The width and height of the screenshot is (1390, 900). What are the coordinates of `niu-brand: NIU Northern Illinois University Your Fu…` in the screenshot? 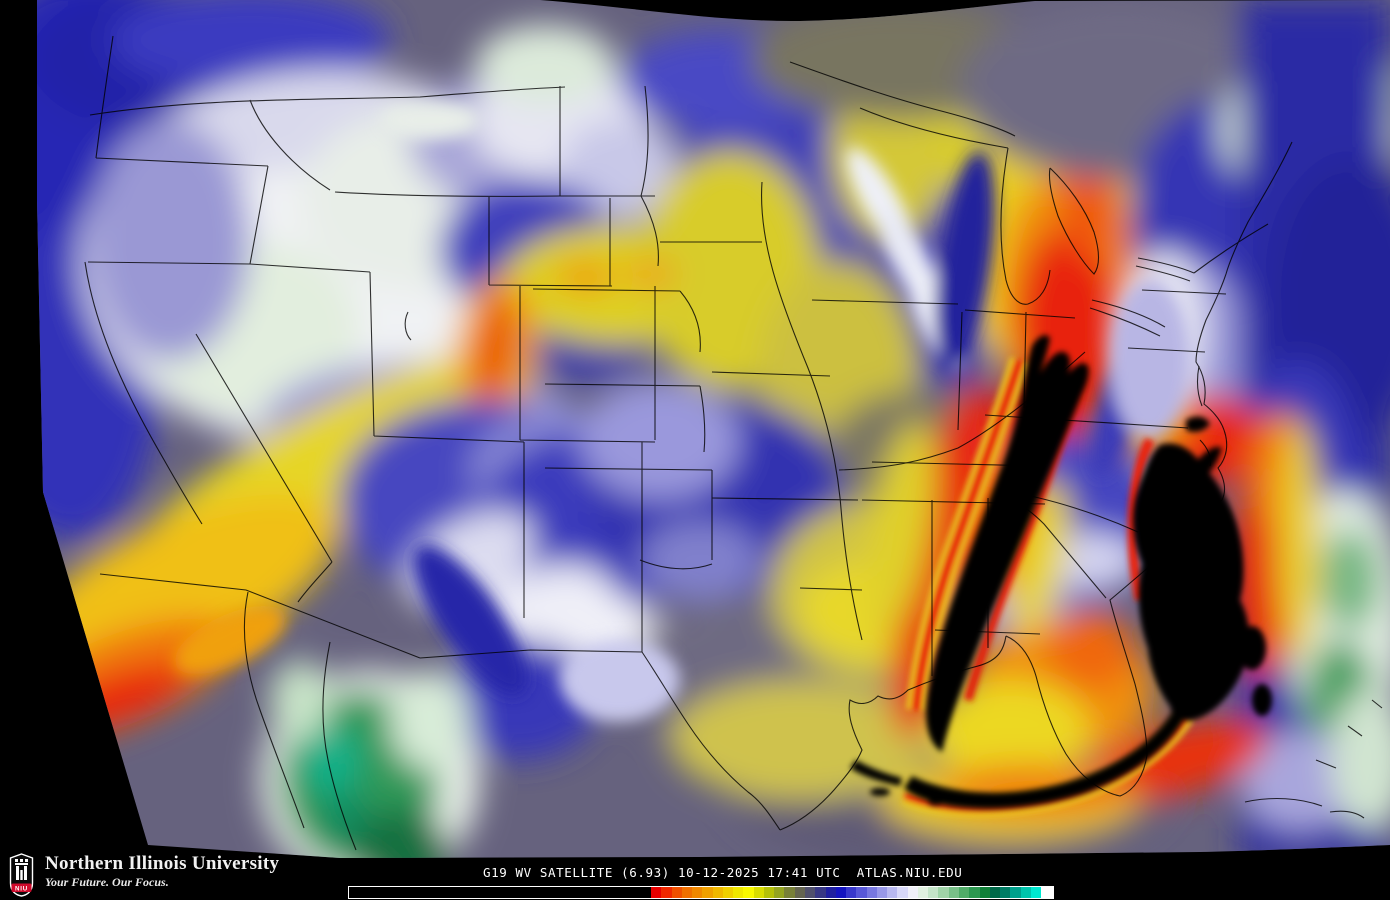 It's located at (143, 875).